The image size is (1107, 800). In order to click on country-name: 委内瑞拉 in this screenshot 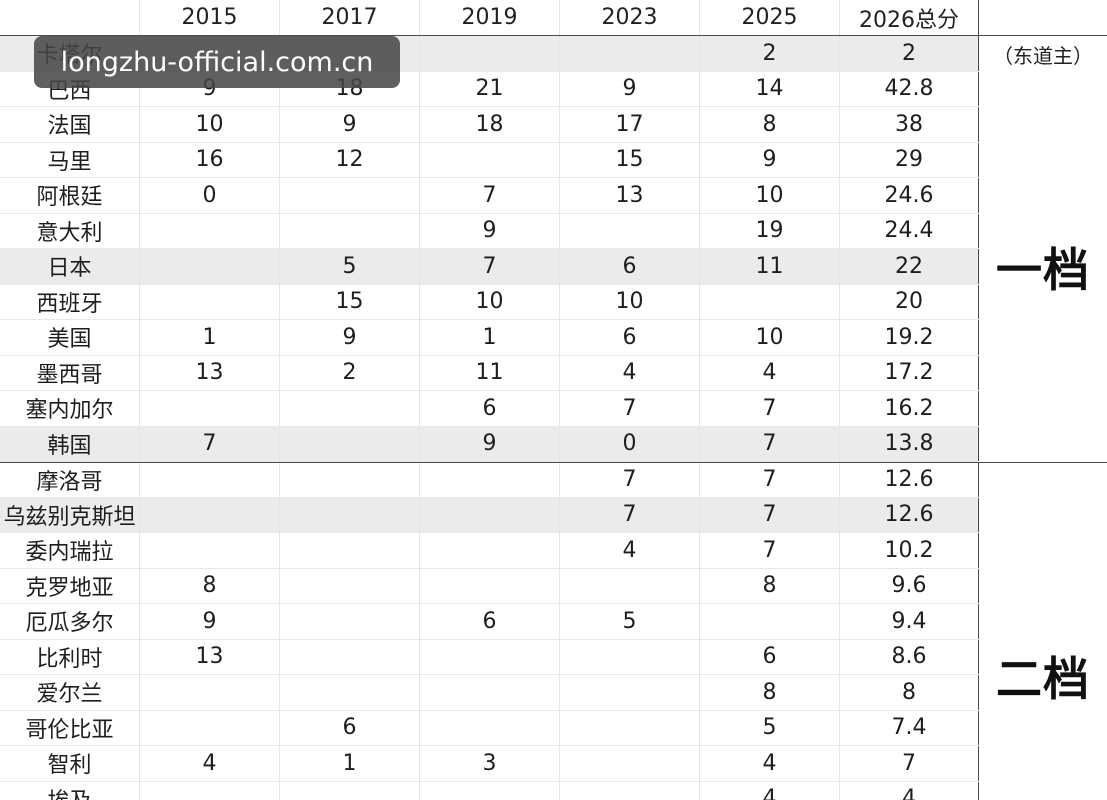, I will do `click(70, 550)`.